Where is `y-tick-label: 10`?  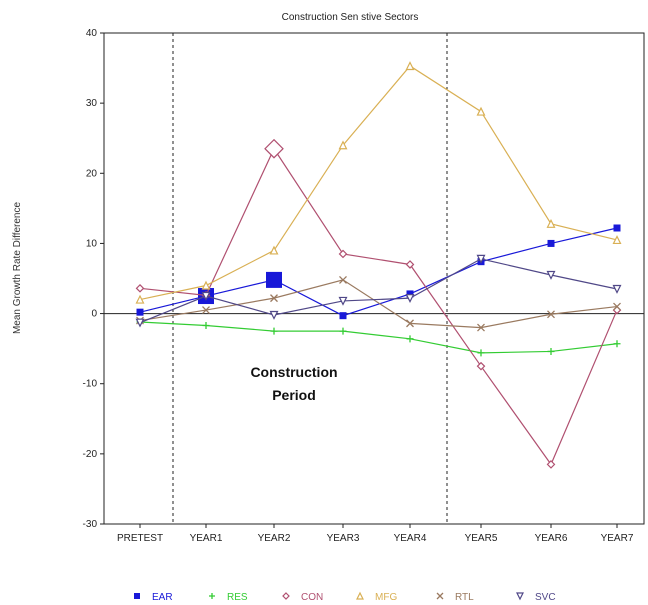 y-tick-label: 10 is located at coordinates (92, 243).